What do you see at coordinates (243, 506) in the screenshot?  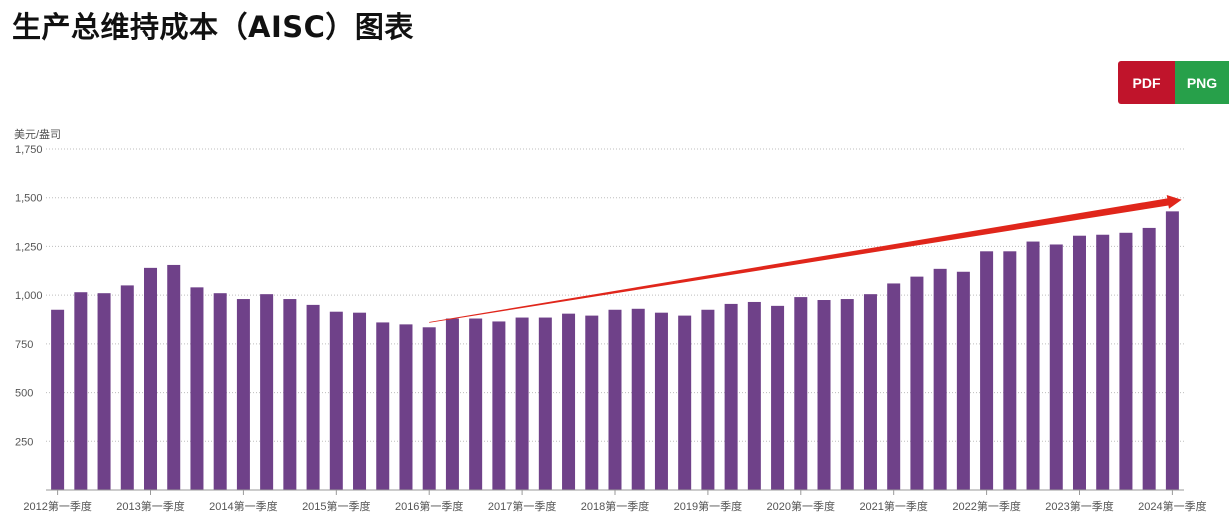 I see `x-tick-label: 2014第一季度` at bounding box center [243, 506].